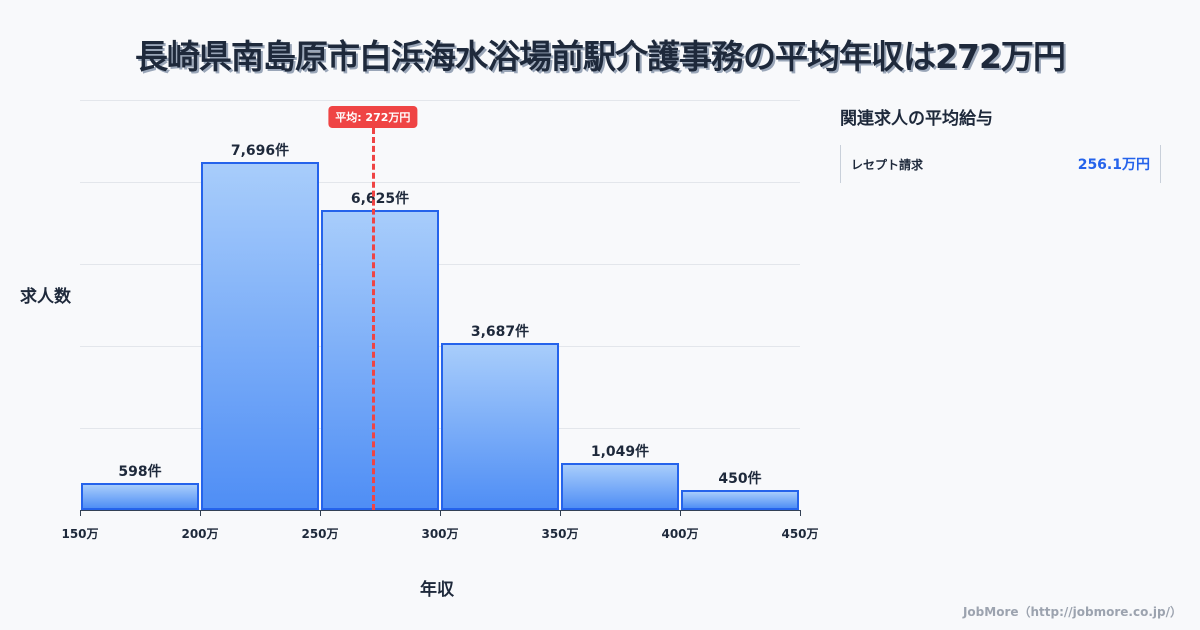  I want to click on bar-value-label: 450件, so click(740, 479).